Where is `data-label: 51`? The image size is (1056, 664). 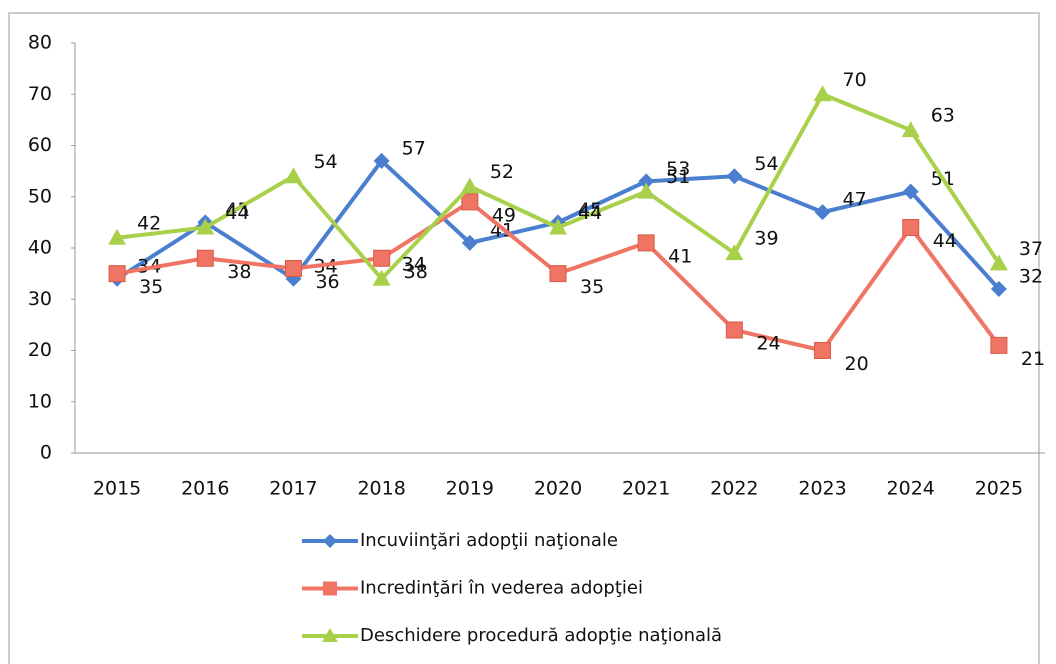 data-label: 51 is located at coordinates (678, 177).